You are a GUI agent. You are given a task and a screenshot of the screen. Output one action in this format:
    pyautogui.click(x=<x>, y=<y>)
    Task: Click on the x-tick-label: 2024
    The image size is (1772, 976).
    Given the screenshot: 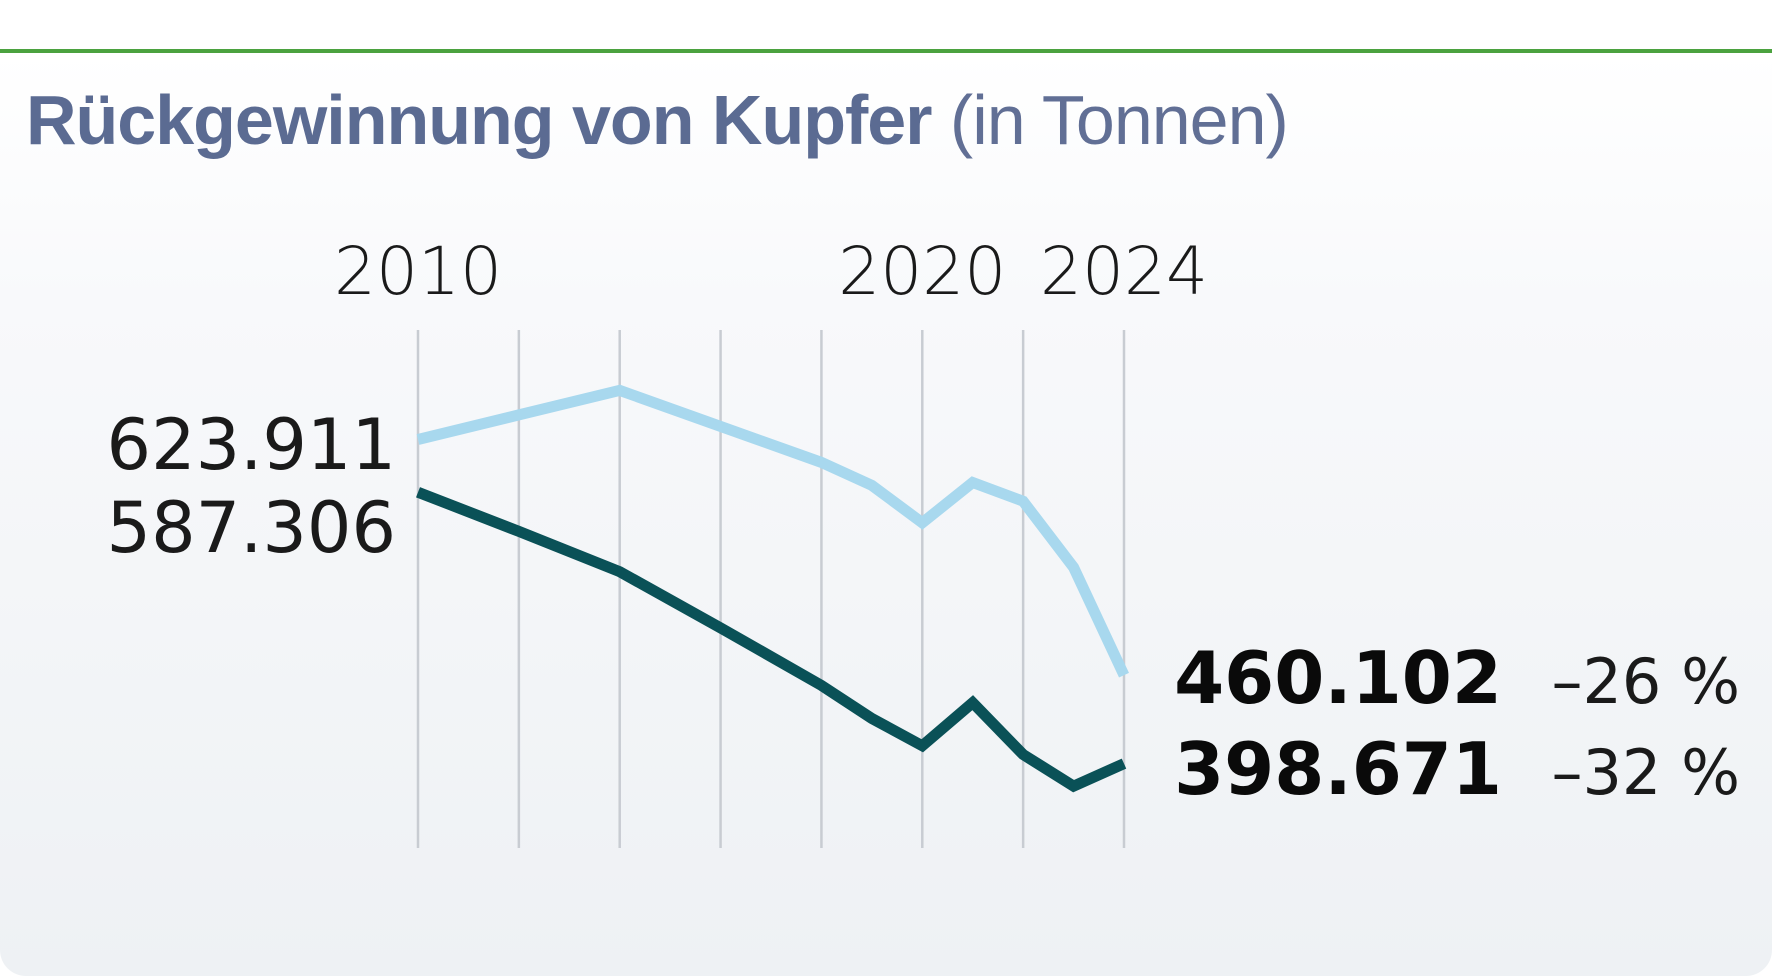 What is the action you would take?
    pyautogui.click(x=1124, y=271)
    